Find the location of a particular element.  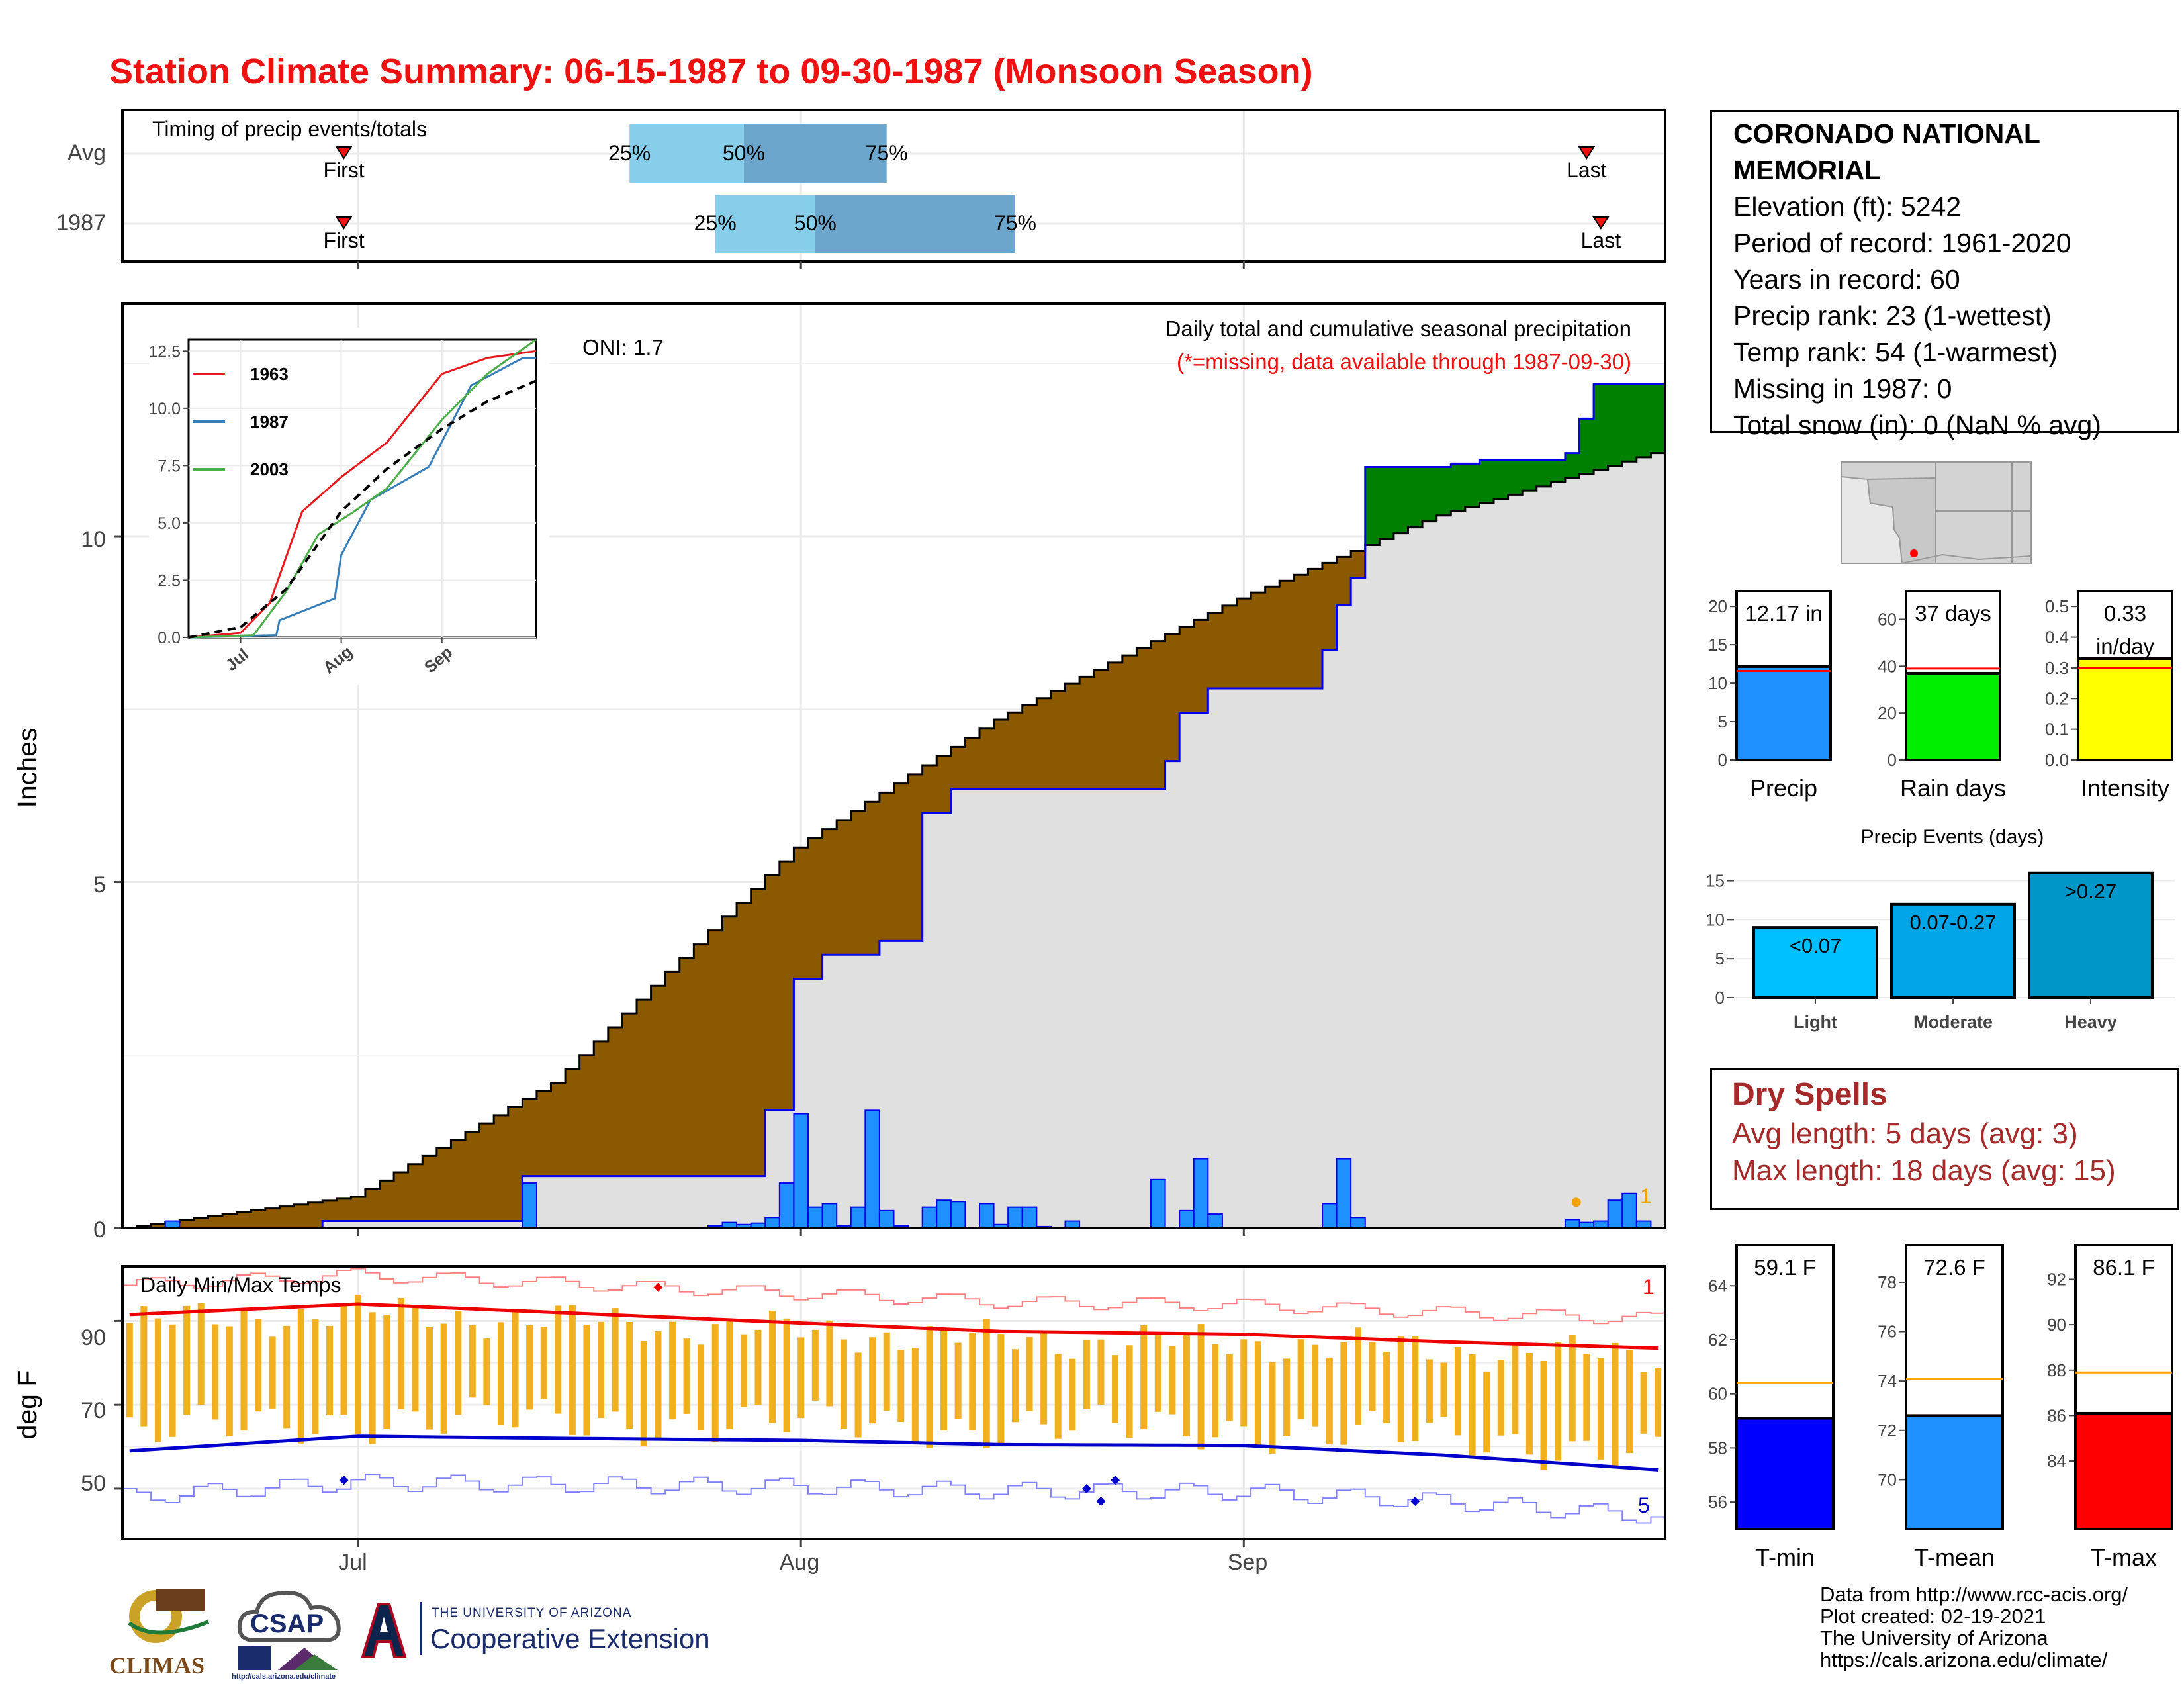

summary-rain-days-tick-label: 60 is located at coordinates (1888, 620).